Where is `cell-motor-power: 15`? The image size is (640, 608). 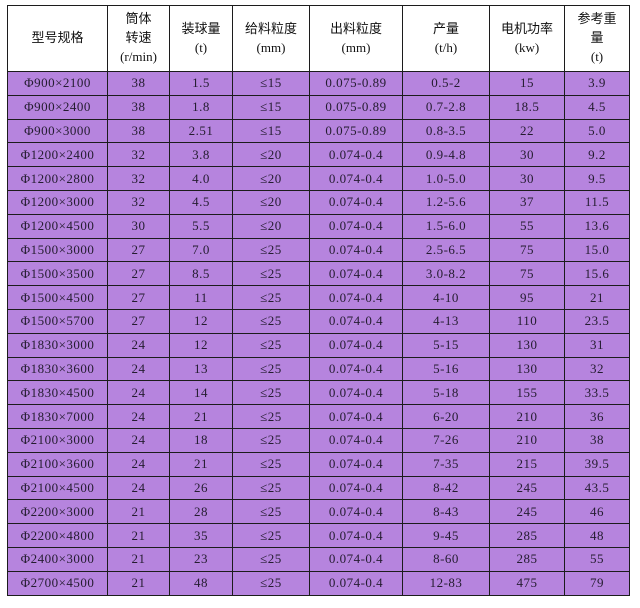
cell-motor-power: 15 is located at coordinates (527, 83).